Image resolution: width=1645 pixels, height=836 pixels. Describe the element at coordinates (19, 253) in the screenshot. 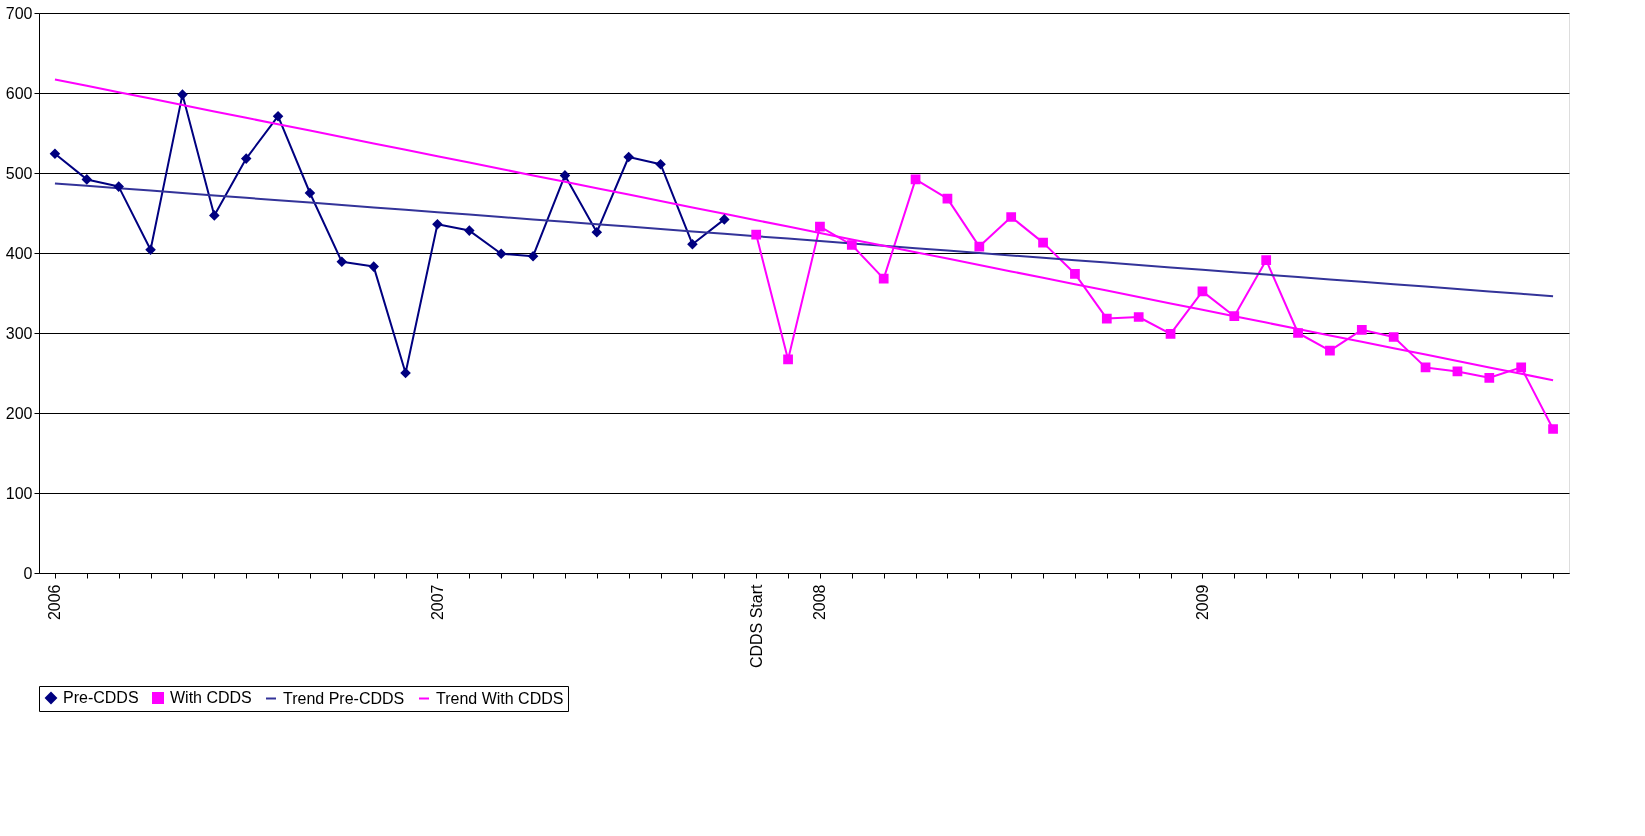

I see `y-tick-label: 400` at that location.